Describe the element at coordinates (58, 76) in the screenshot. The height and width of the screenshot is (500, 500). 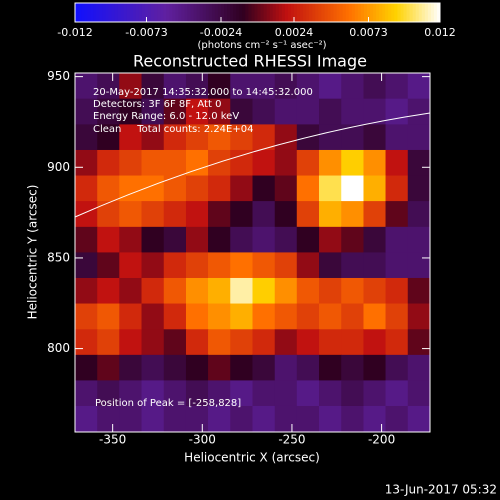
I see `y-tick-label: 950` at that location.